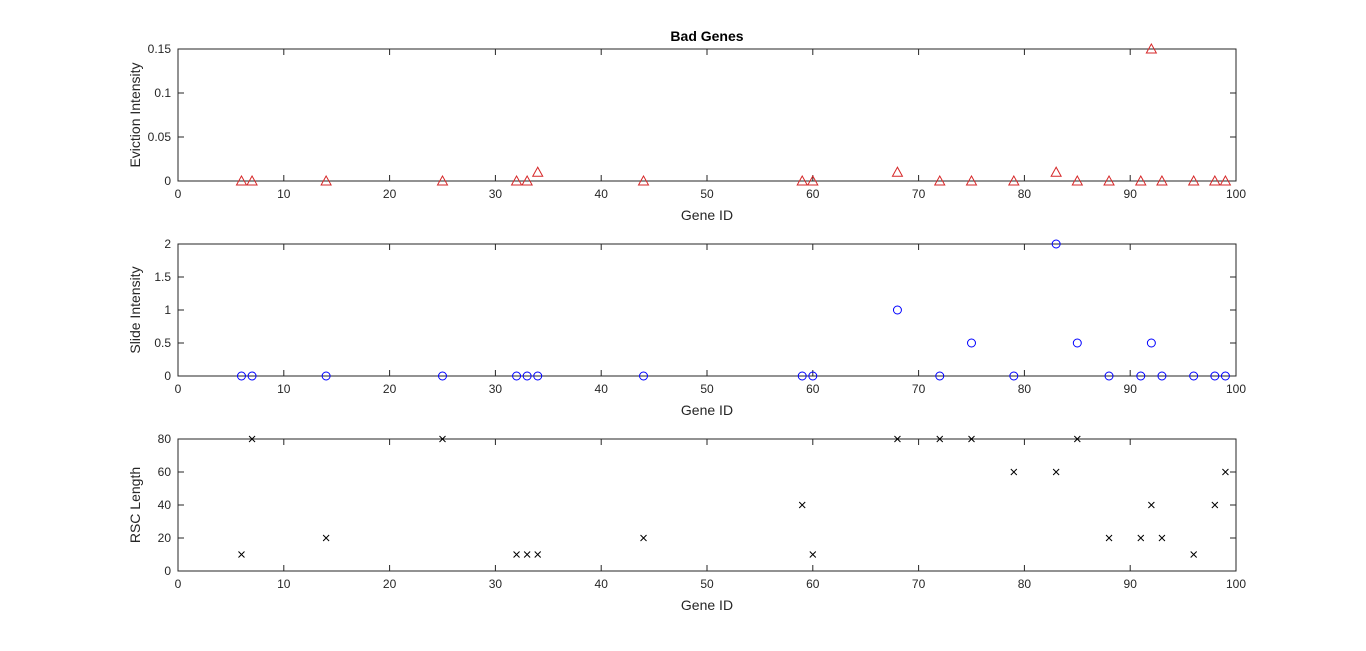 Image resolution: width=1366 pixels, height=651 pixels. What do you see at coordinates (162, 93) in the screenshot?
I see `y-tick-label: 0.1` at bounding box center [162, 93].